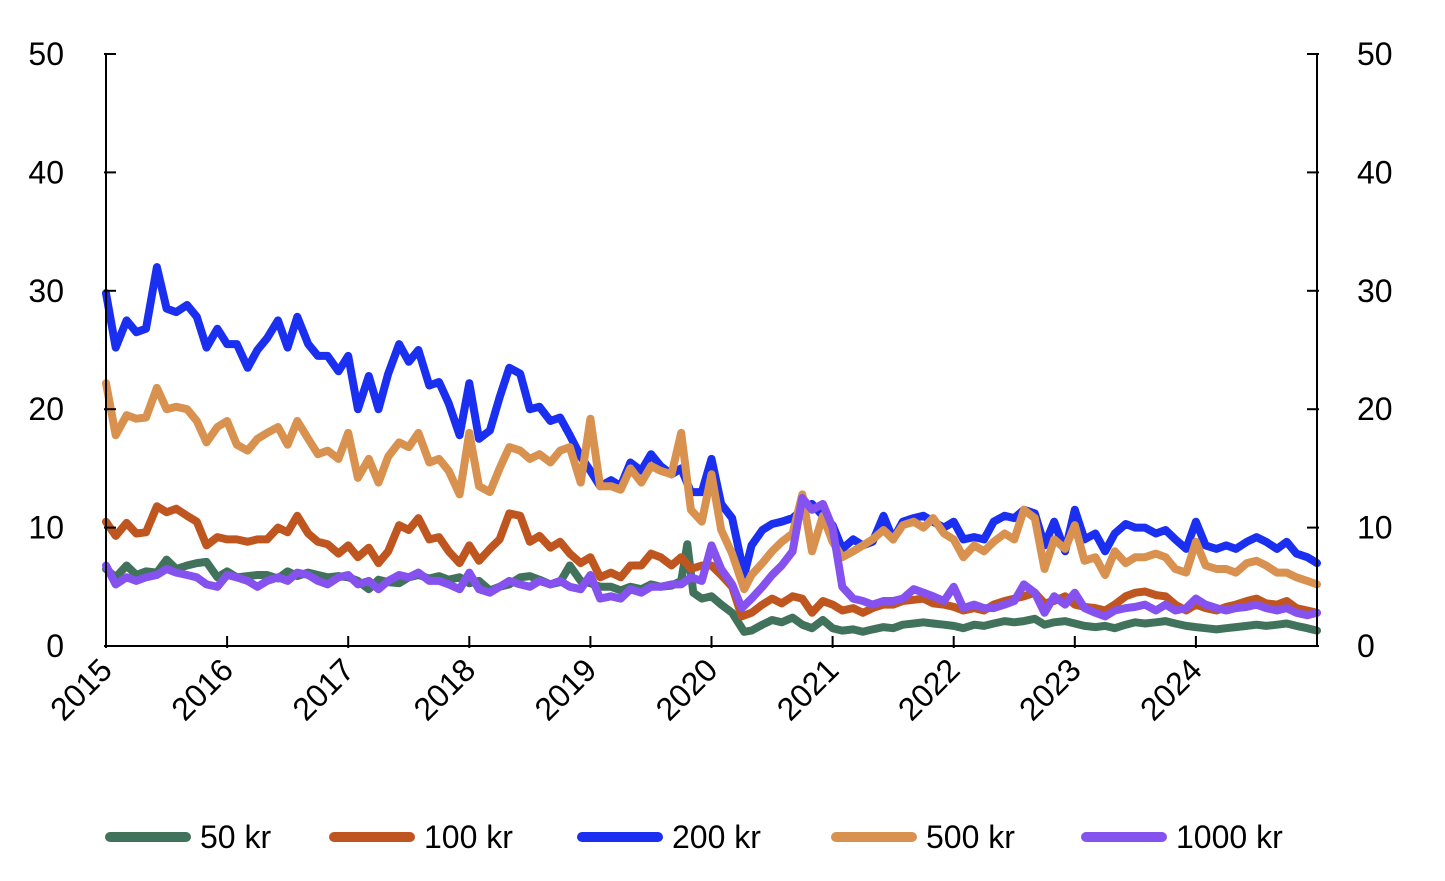 The width and height of the screenshot is (1445, 881). Describe the element at coordinates (46, 528) in the screenshot. I see `y-tick-label-left-10: 10` at that location.